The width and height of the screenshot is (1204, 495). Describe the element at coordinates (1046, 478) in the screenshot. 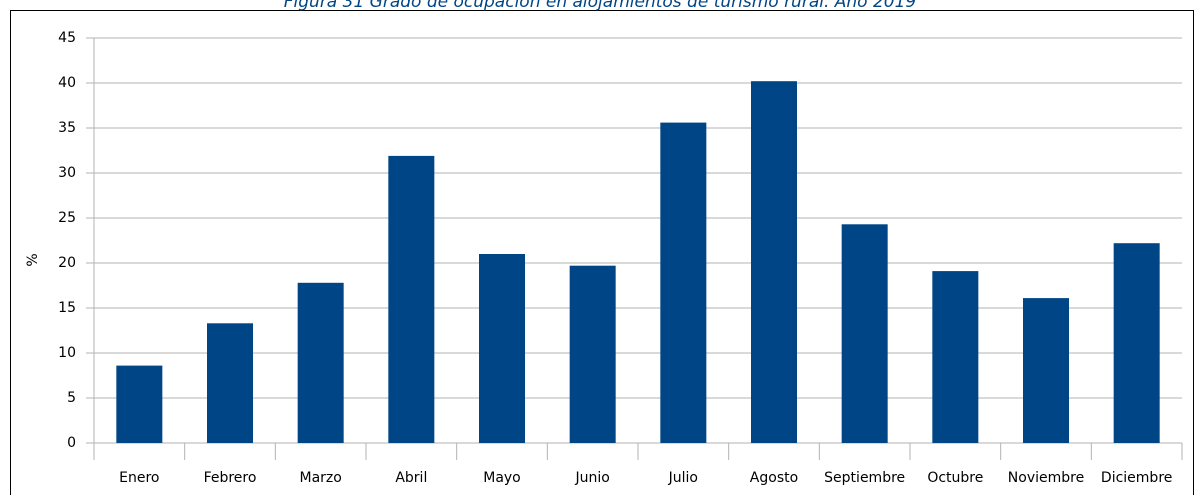

I see `x-tick-label: Noviembre` at that location.